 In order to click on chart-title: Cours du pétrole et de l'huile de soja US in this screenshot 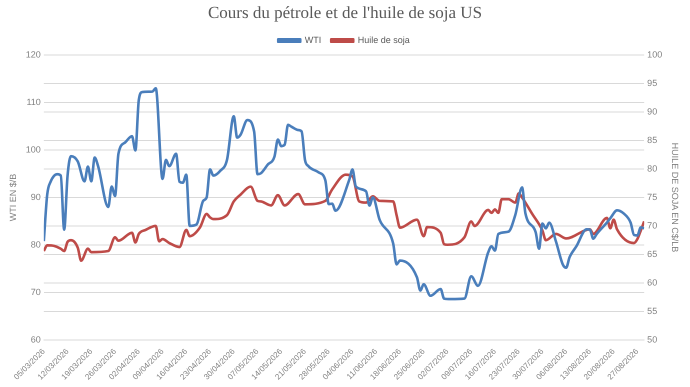, I will do `click(345, 13)`.